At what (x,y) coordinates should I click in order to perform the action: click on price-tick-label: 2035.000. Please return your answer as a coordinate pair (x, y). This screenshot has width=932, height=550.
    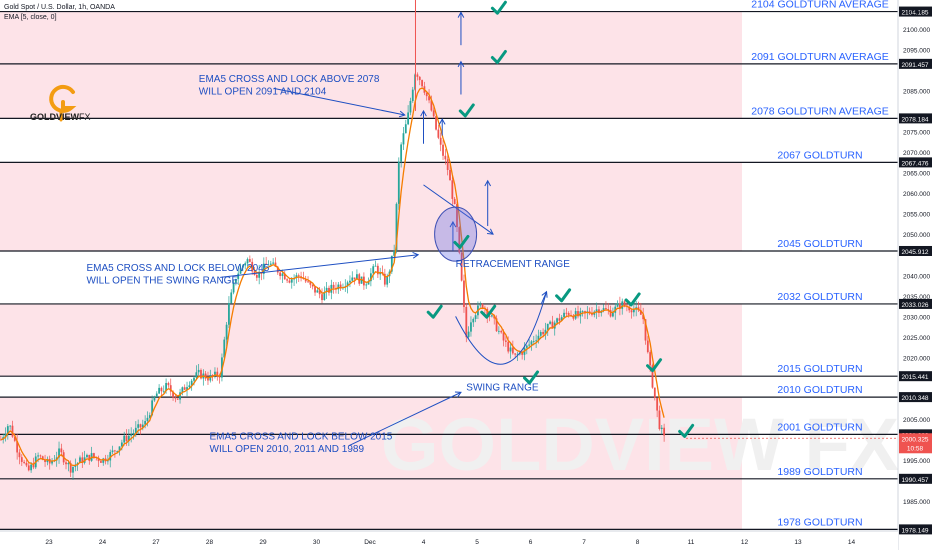
    Looking at the image, I should click on (916, 297).